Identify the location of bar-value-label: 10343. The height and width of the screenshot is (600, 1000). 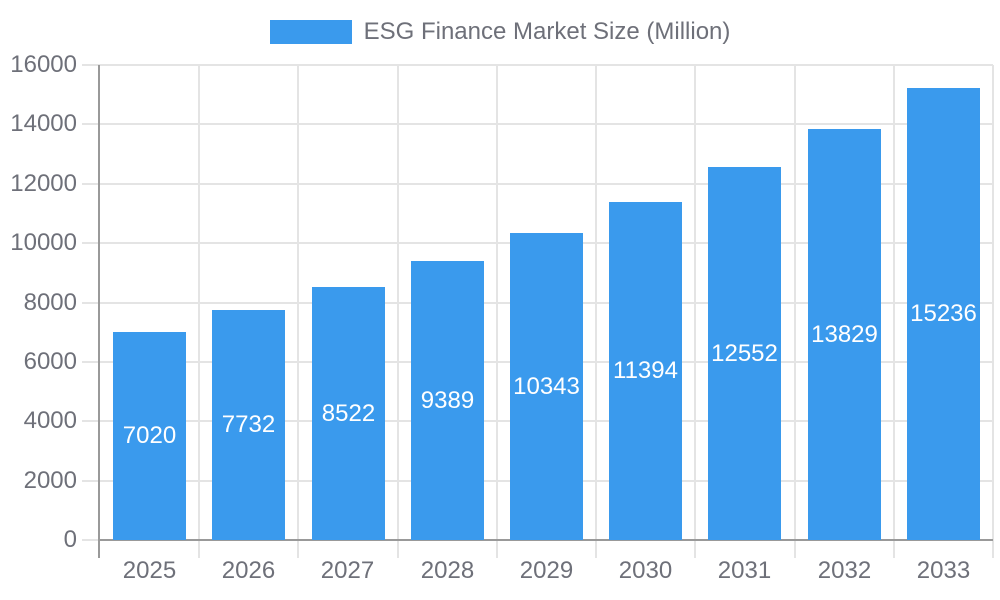
(546, 386).